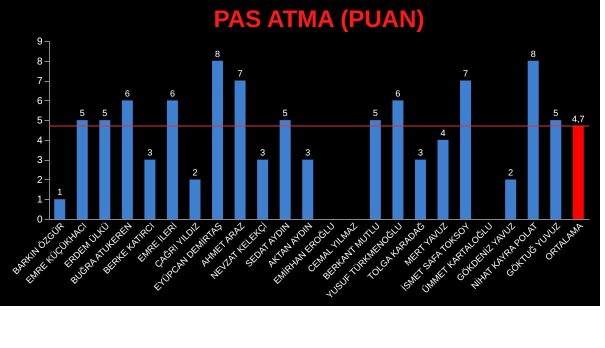  I want to click on data-label: 4,7, so click(578, 119).